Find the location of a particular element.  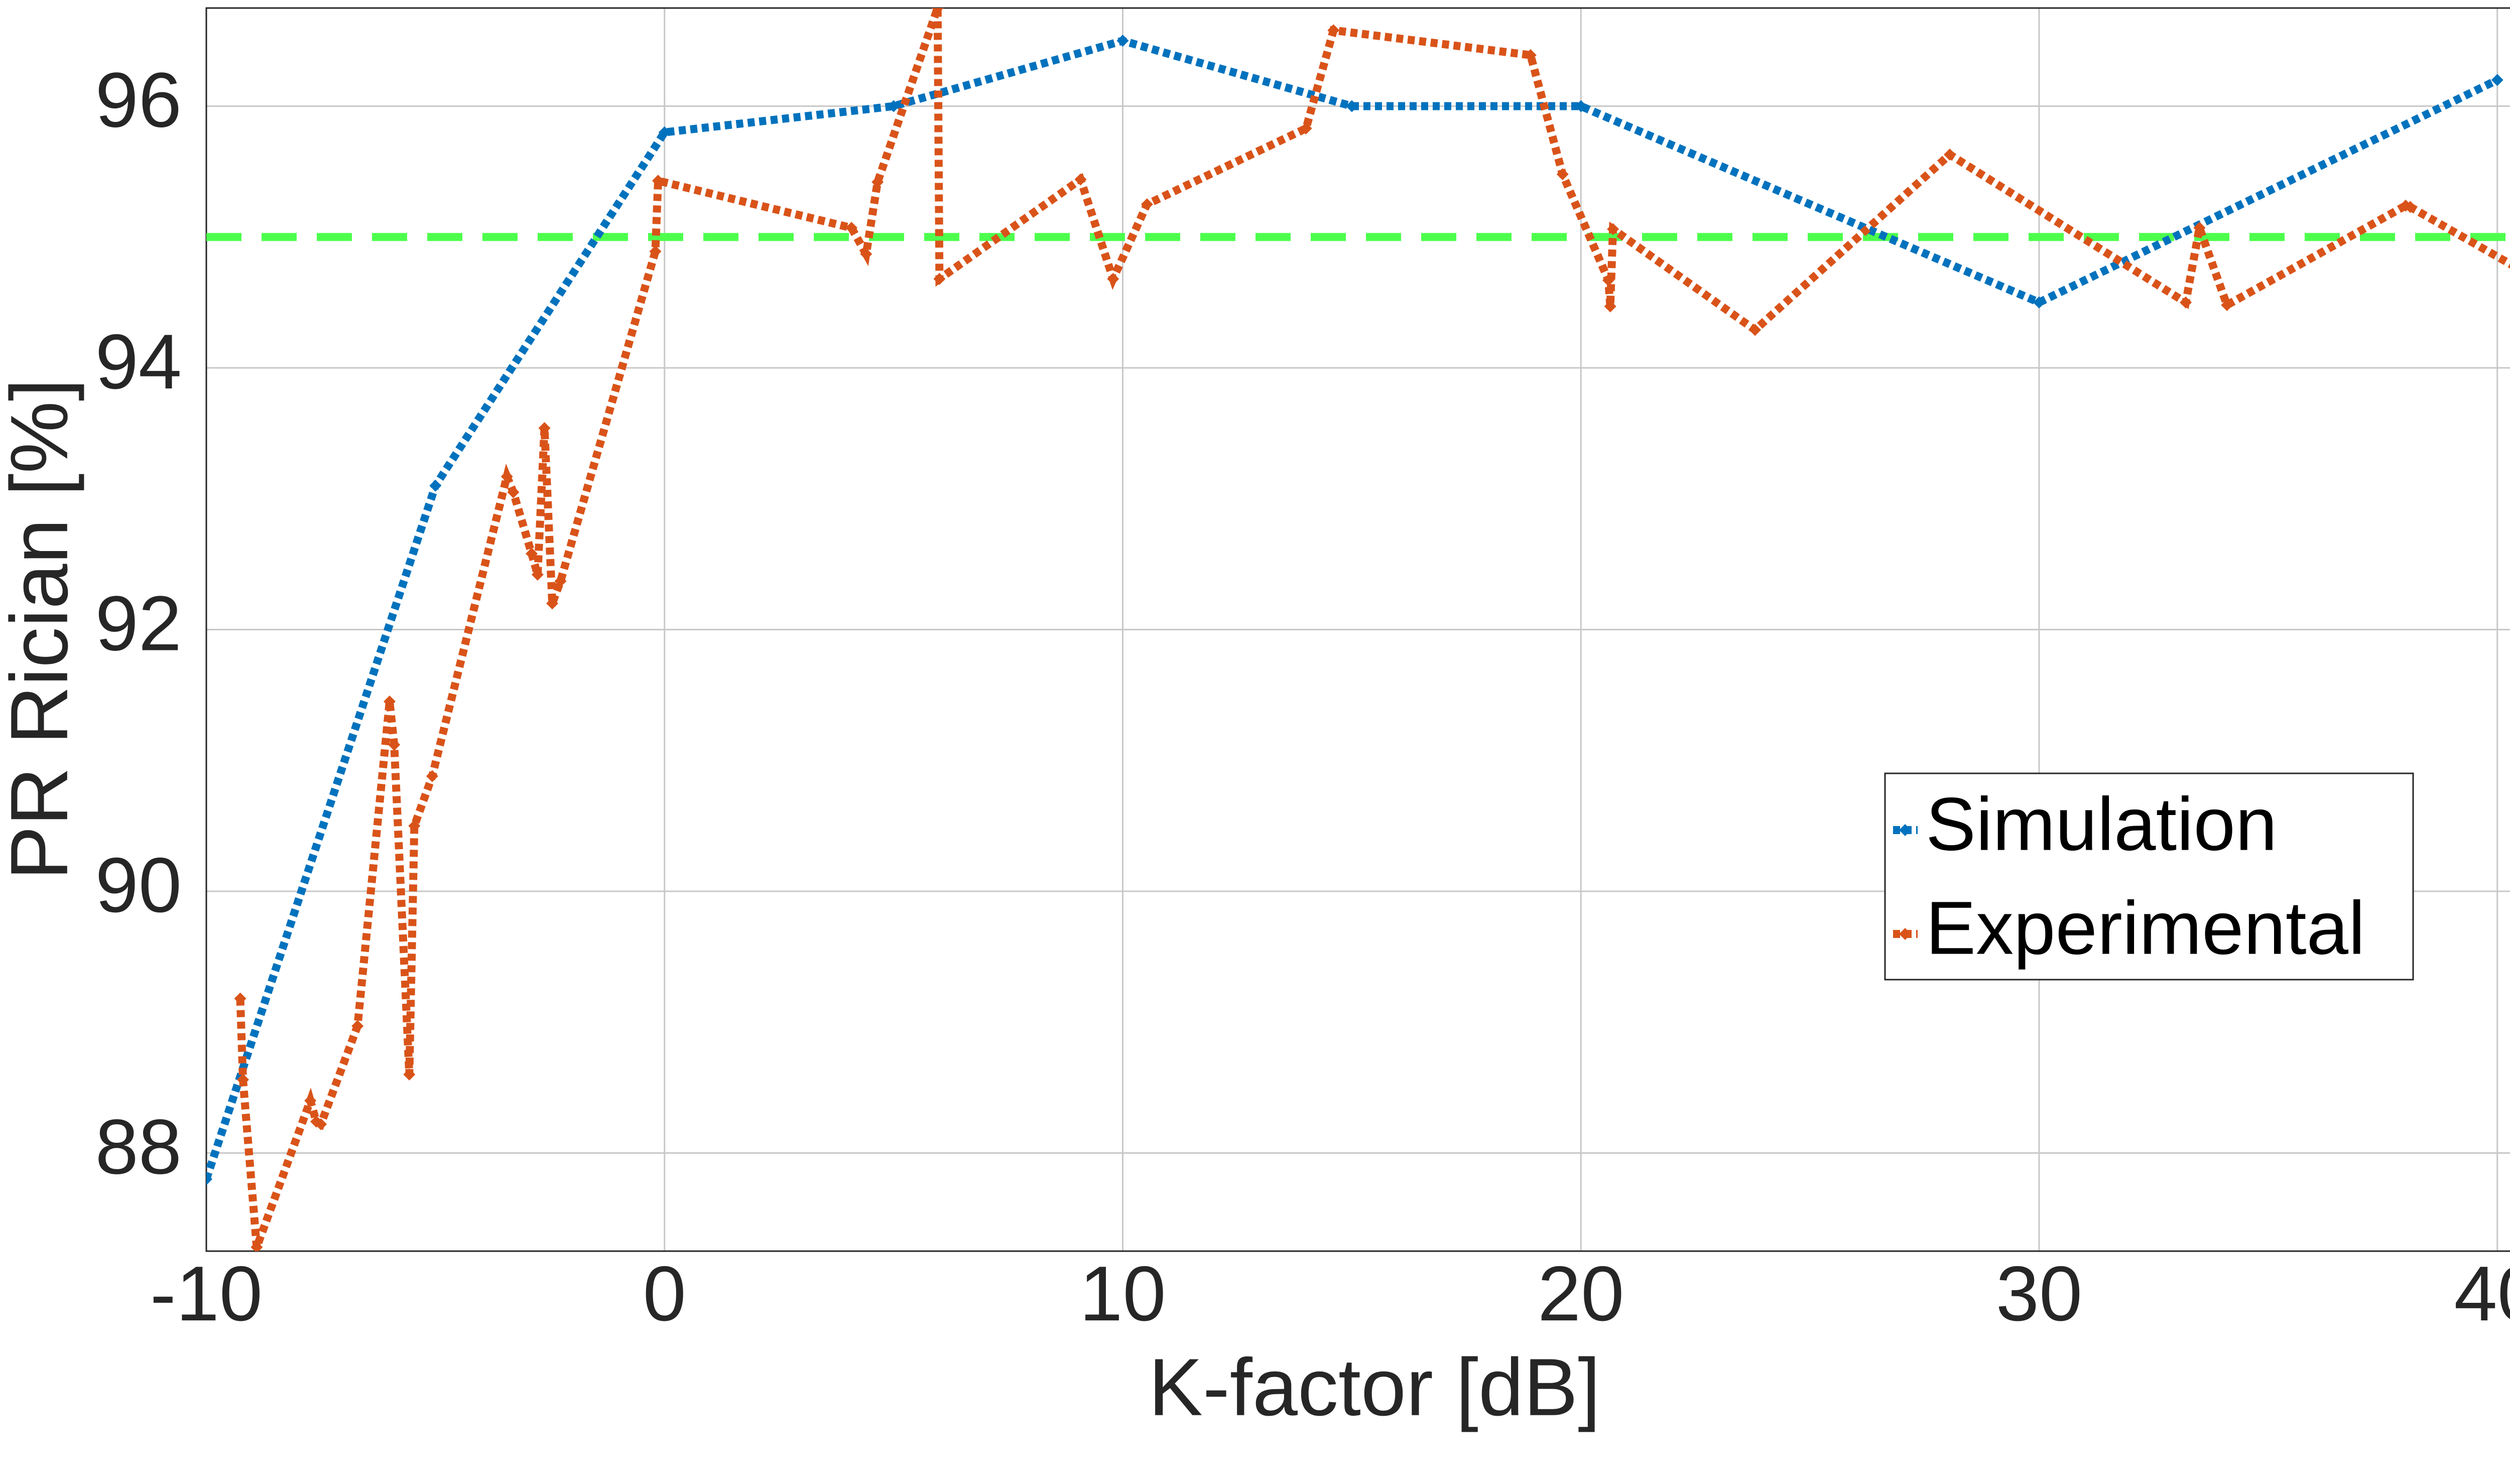

y-tick-label: 90 is located at coordinates (138, 885).